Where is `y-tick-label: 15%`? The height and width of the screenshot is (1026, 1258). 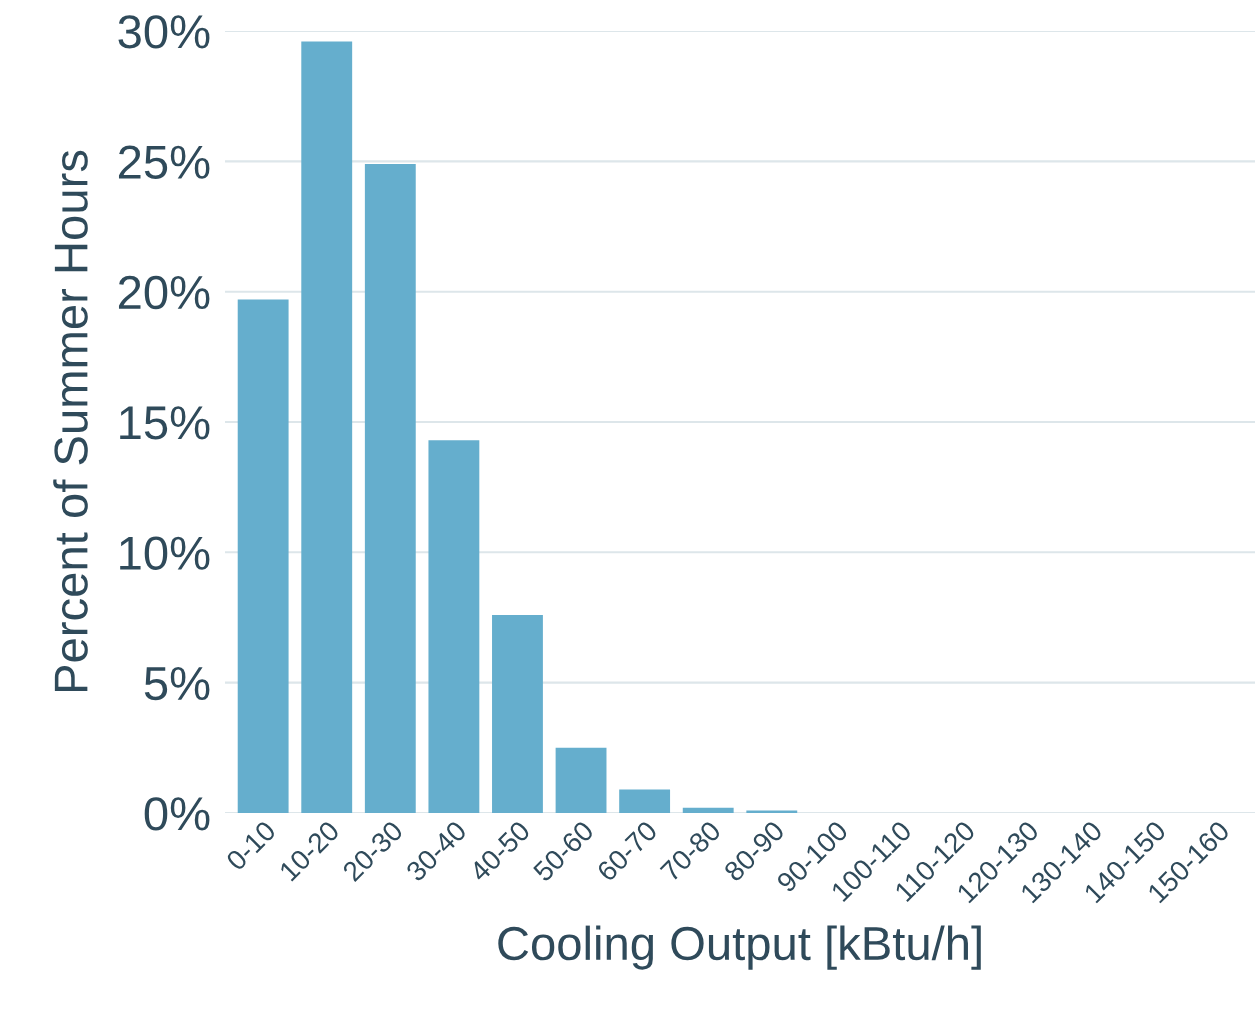 y-tick-label: 15% is located at coordinates (165, 423).